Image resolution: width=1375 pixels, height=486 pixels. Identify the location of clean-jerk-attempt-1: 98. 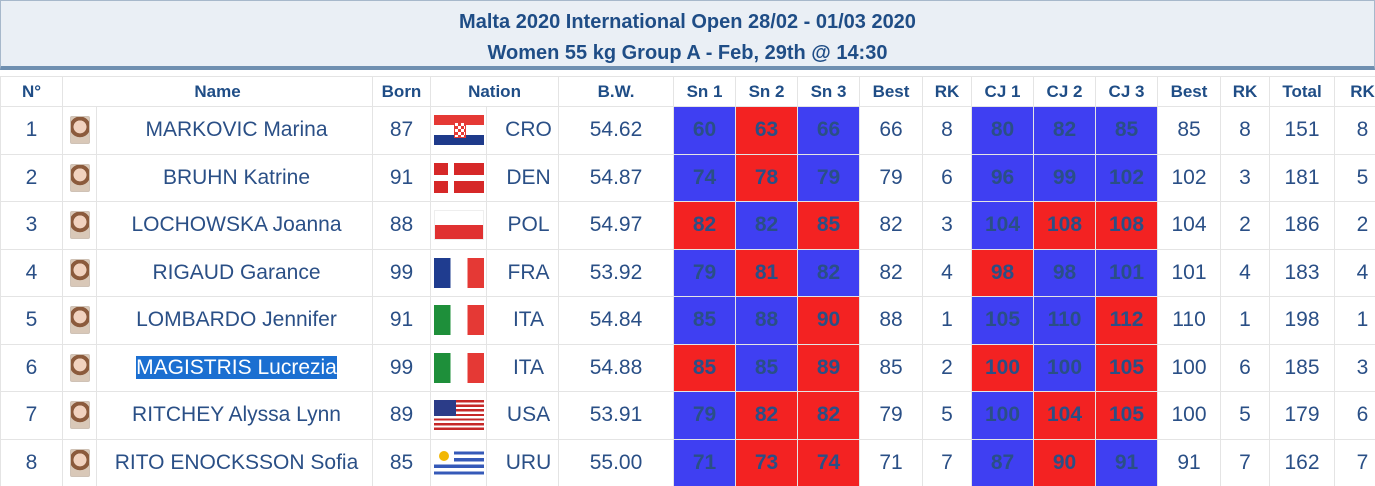
(1003, 272).